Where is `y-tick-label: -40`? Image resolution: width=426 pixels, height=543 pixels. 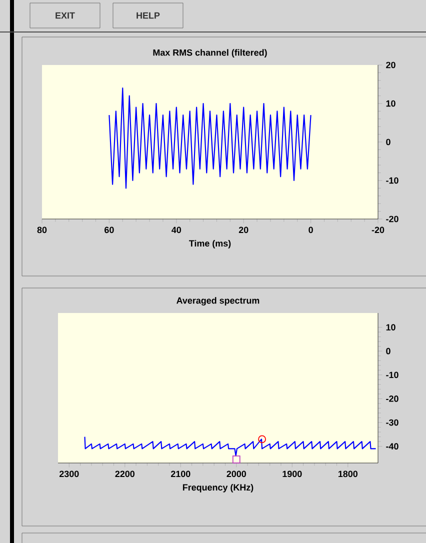
y-tick-label: -40 is located at coordinates (392, 446).